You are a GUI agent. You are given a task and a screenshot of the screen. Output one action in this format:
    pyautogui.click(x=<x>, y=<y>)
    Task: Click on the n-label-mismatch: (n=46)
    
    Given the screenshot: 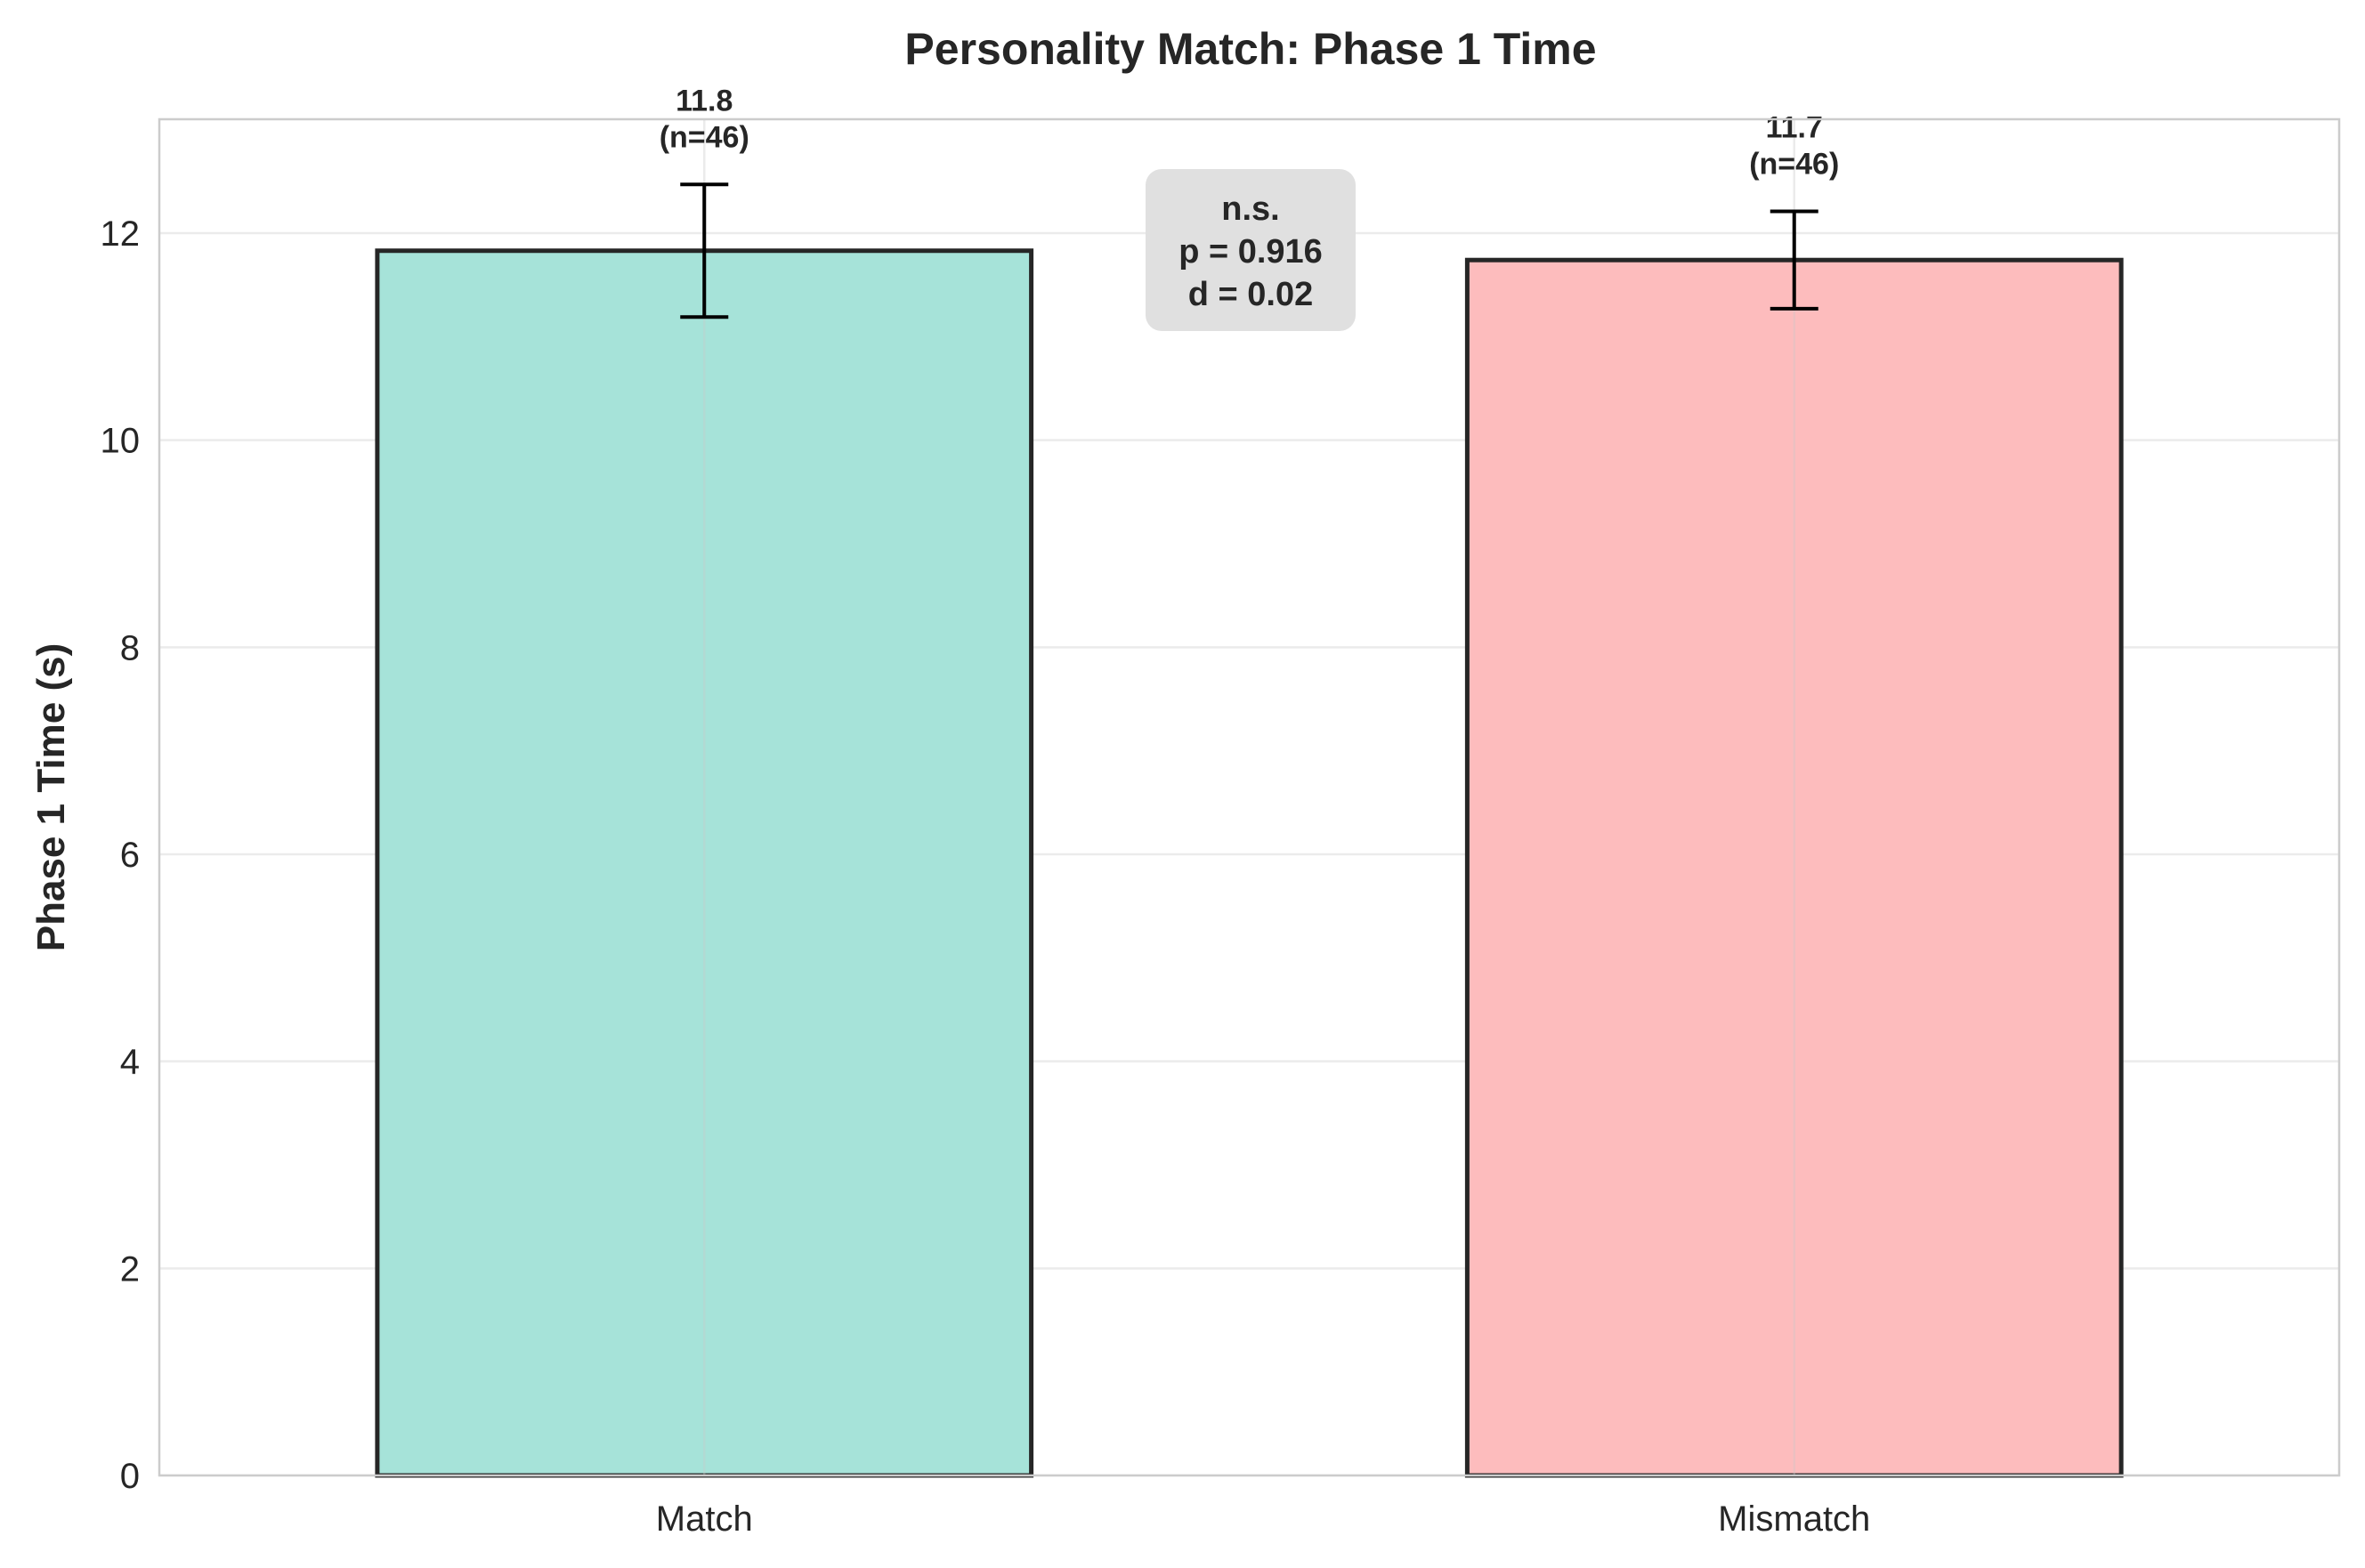 What is the action you would take?
    pyautogui.click(x=1794, y=165)
    